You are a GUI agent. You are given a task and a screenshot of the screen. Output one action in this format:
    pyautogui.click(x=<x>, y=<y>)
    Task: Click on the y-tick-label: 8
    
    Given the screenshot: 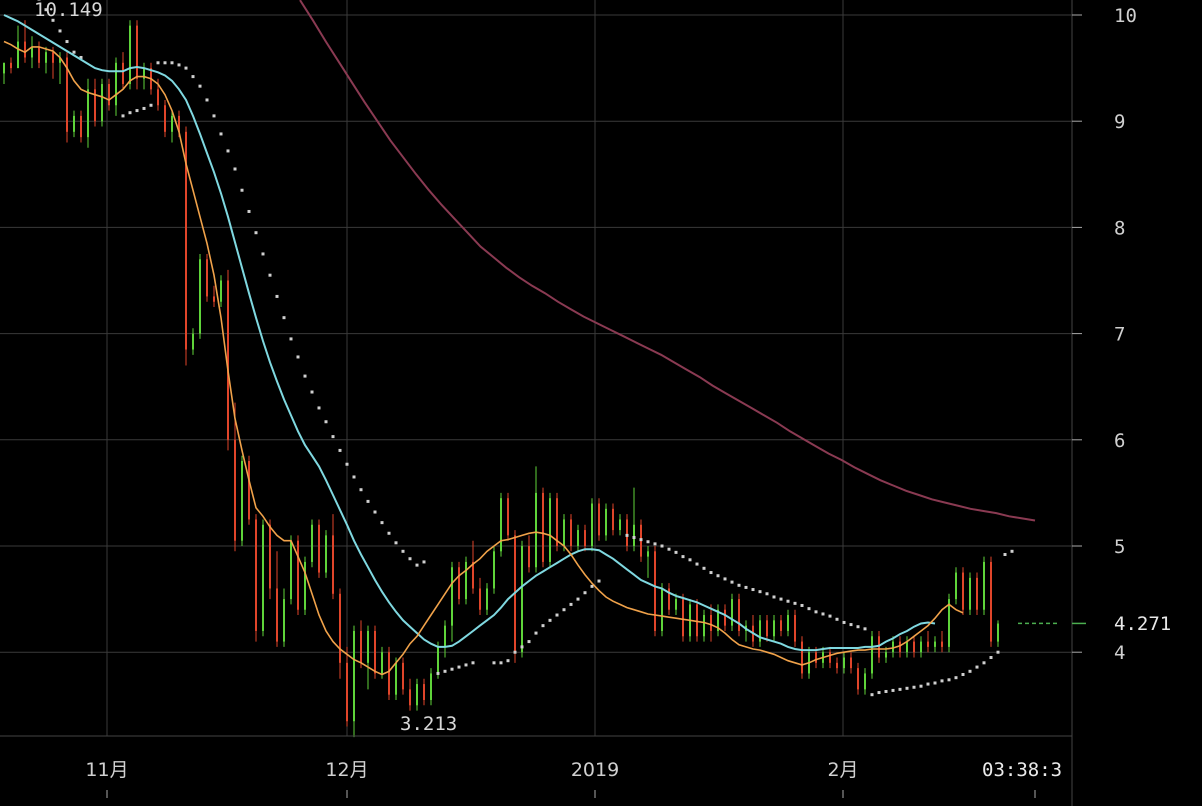 What is the action you would take?
    pyautogui.click(x=1119, y=228)
    